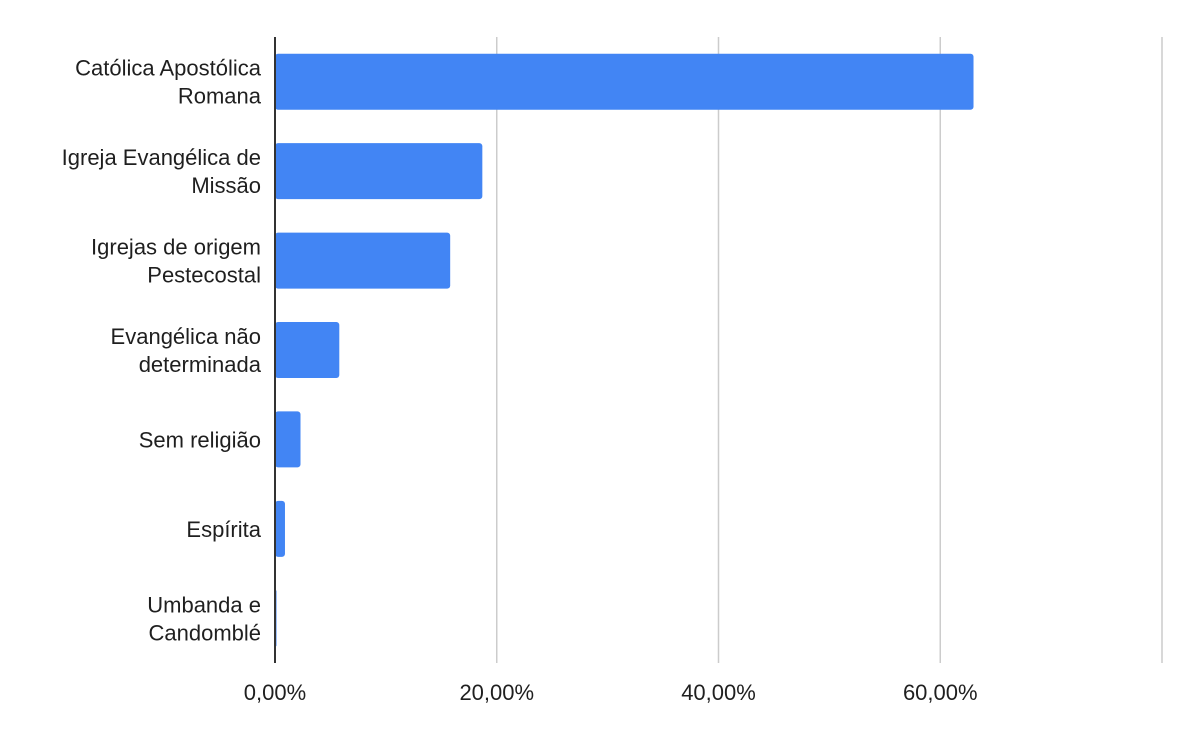 The image size is (1200, 742). What do you see at coordinates (611, 692) in the screenshot?
I see `x-tick-labels: 0,00% 20,00% 40,00% 60,00%` at bounding box center [611, 692].